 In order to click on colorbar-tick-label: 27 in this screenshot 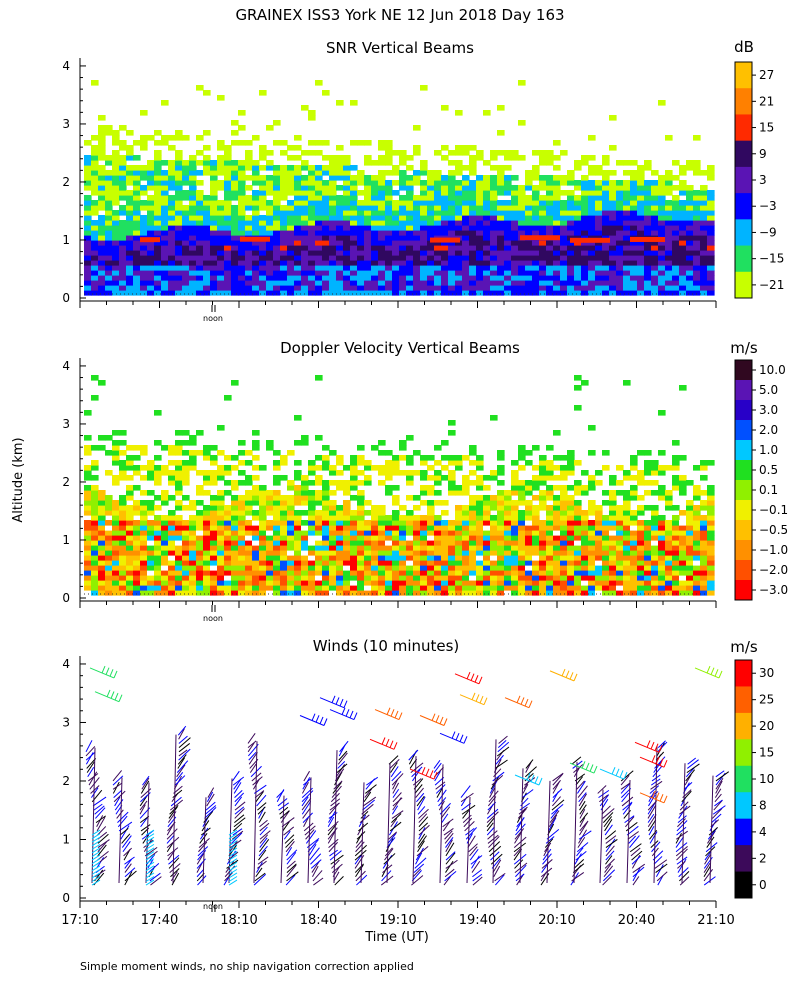, I will do `click(766, 75)`.